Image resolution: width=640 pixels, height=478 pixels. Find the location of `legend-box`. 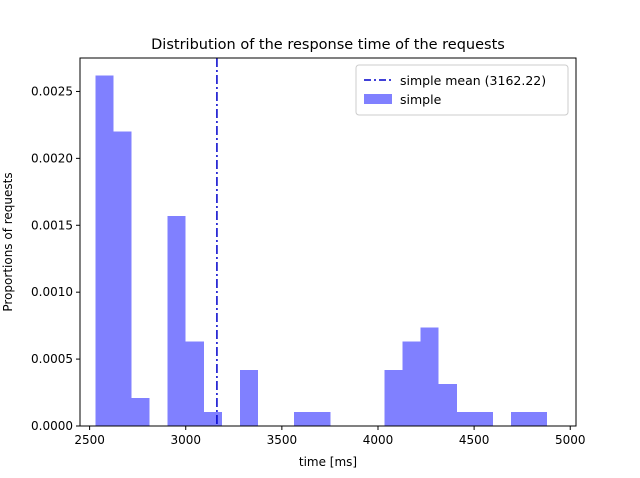

legend-box is located at coordinates (462, 90).